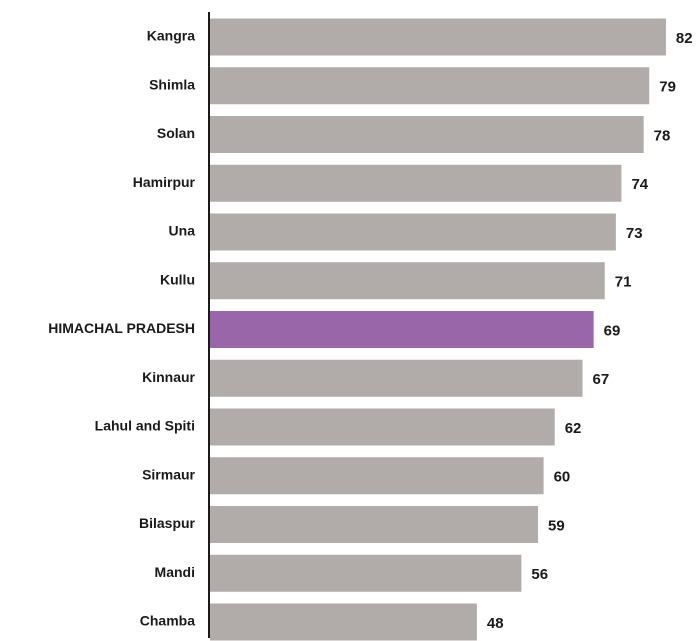 Image resolution: width=698 pixels, height=641 pixels. Describe the element at coordinates (145, 426) in the screenshot. I see `category-label: Lahul and Spiti` at that location.